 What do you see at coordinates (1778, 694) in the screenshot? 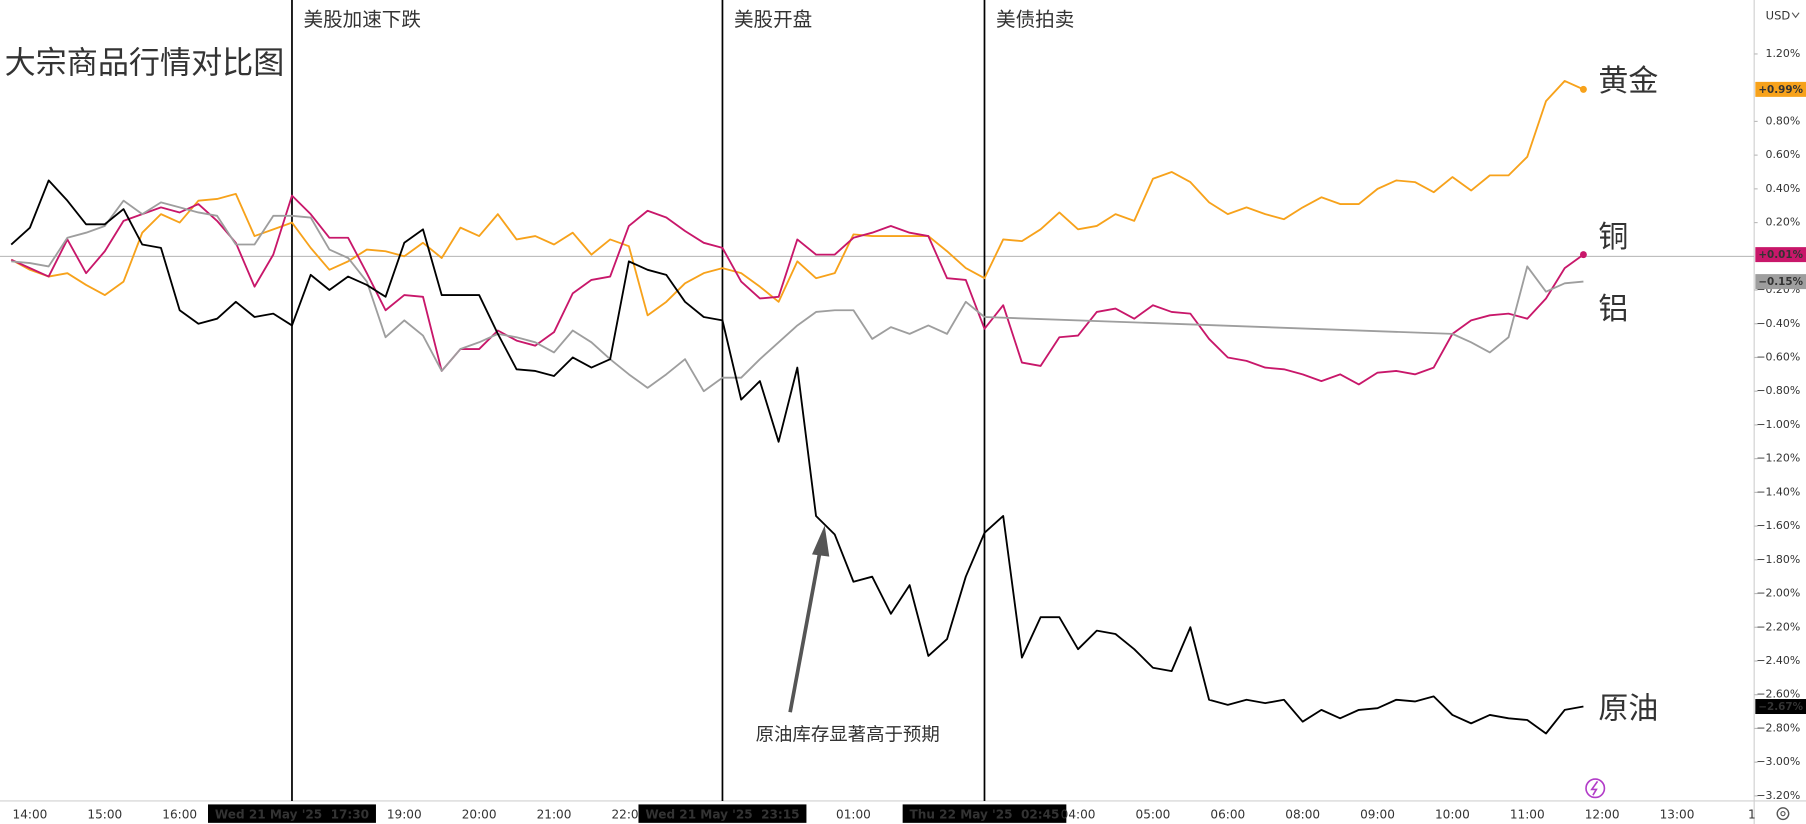
I see `y-tick-label: −2.60%` at bounding box center [1778, 694].